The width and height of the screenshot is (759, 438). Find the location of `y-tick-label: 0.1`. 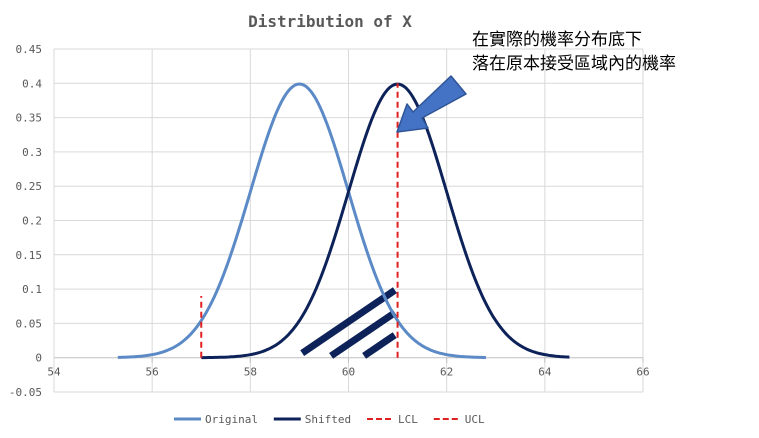

y-tick-label: 0.1 is located at coordinates (32, 289).